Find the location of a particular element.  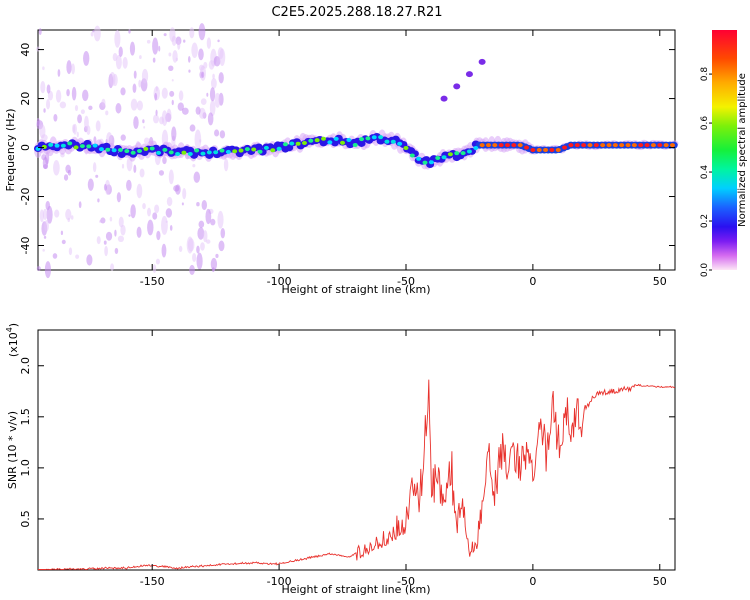

x-tick-label: 0 is located at coordinates (532, 581).